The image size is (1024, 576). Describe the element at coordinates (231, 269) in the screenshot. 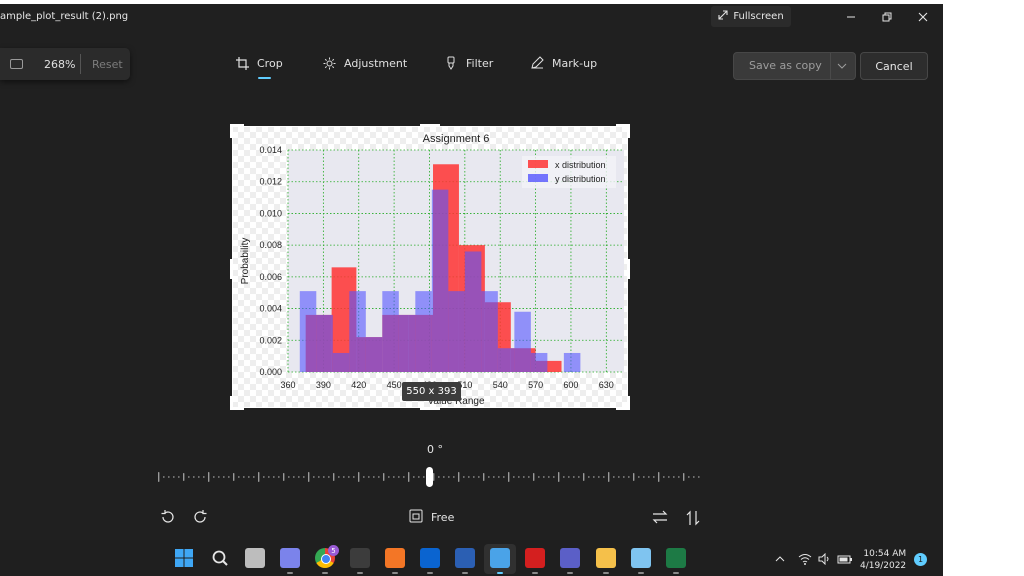

I see `crop-handle-left` at that location.